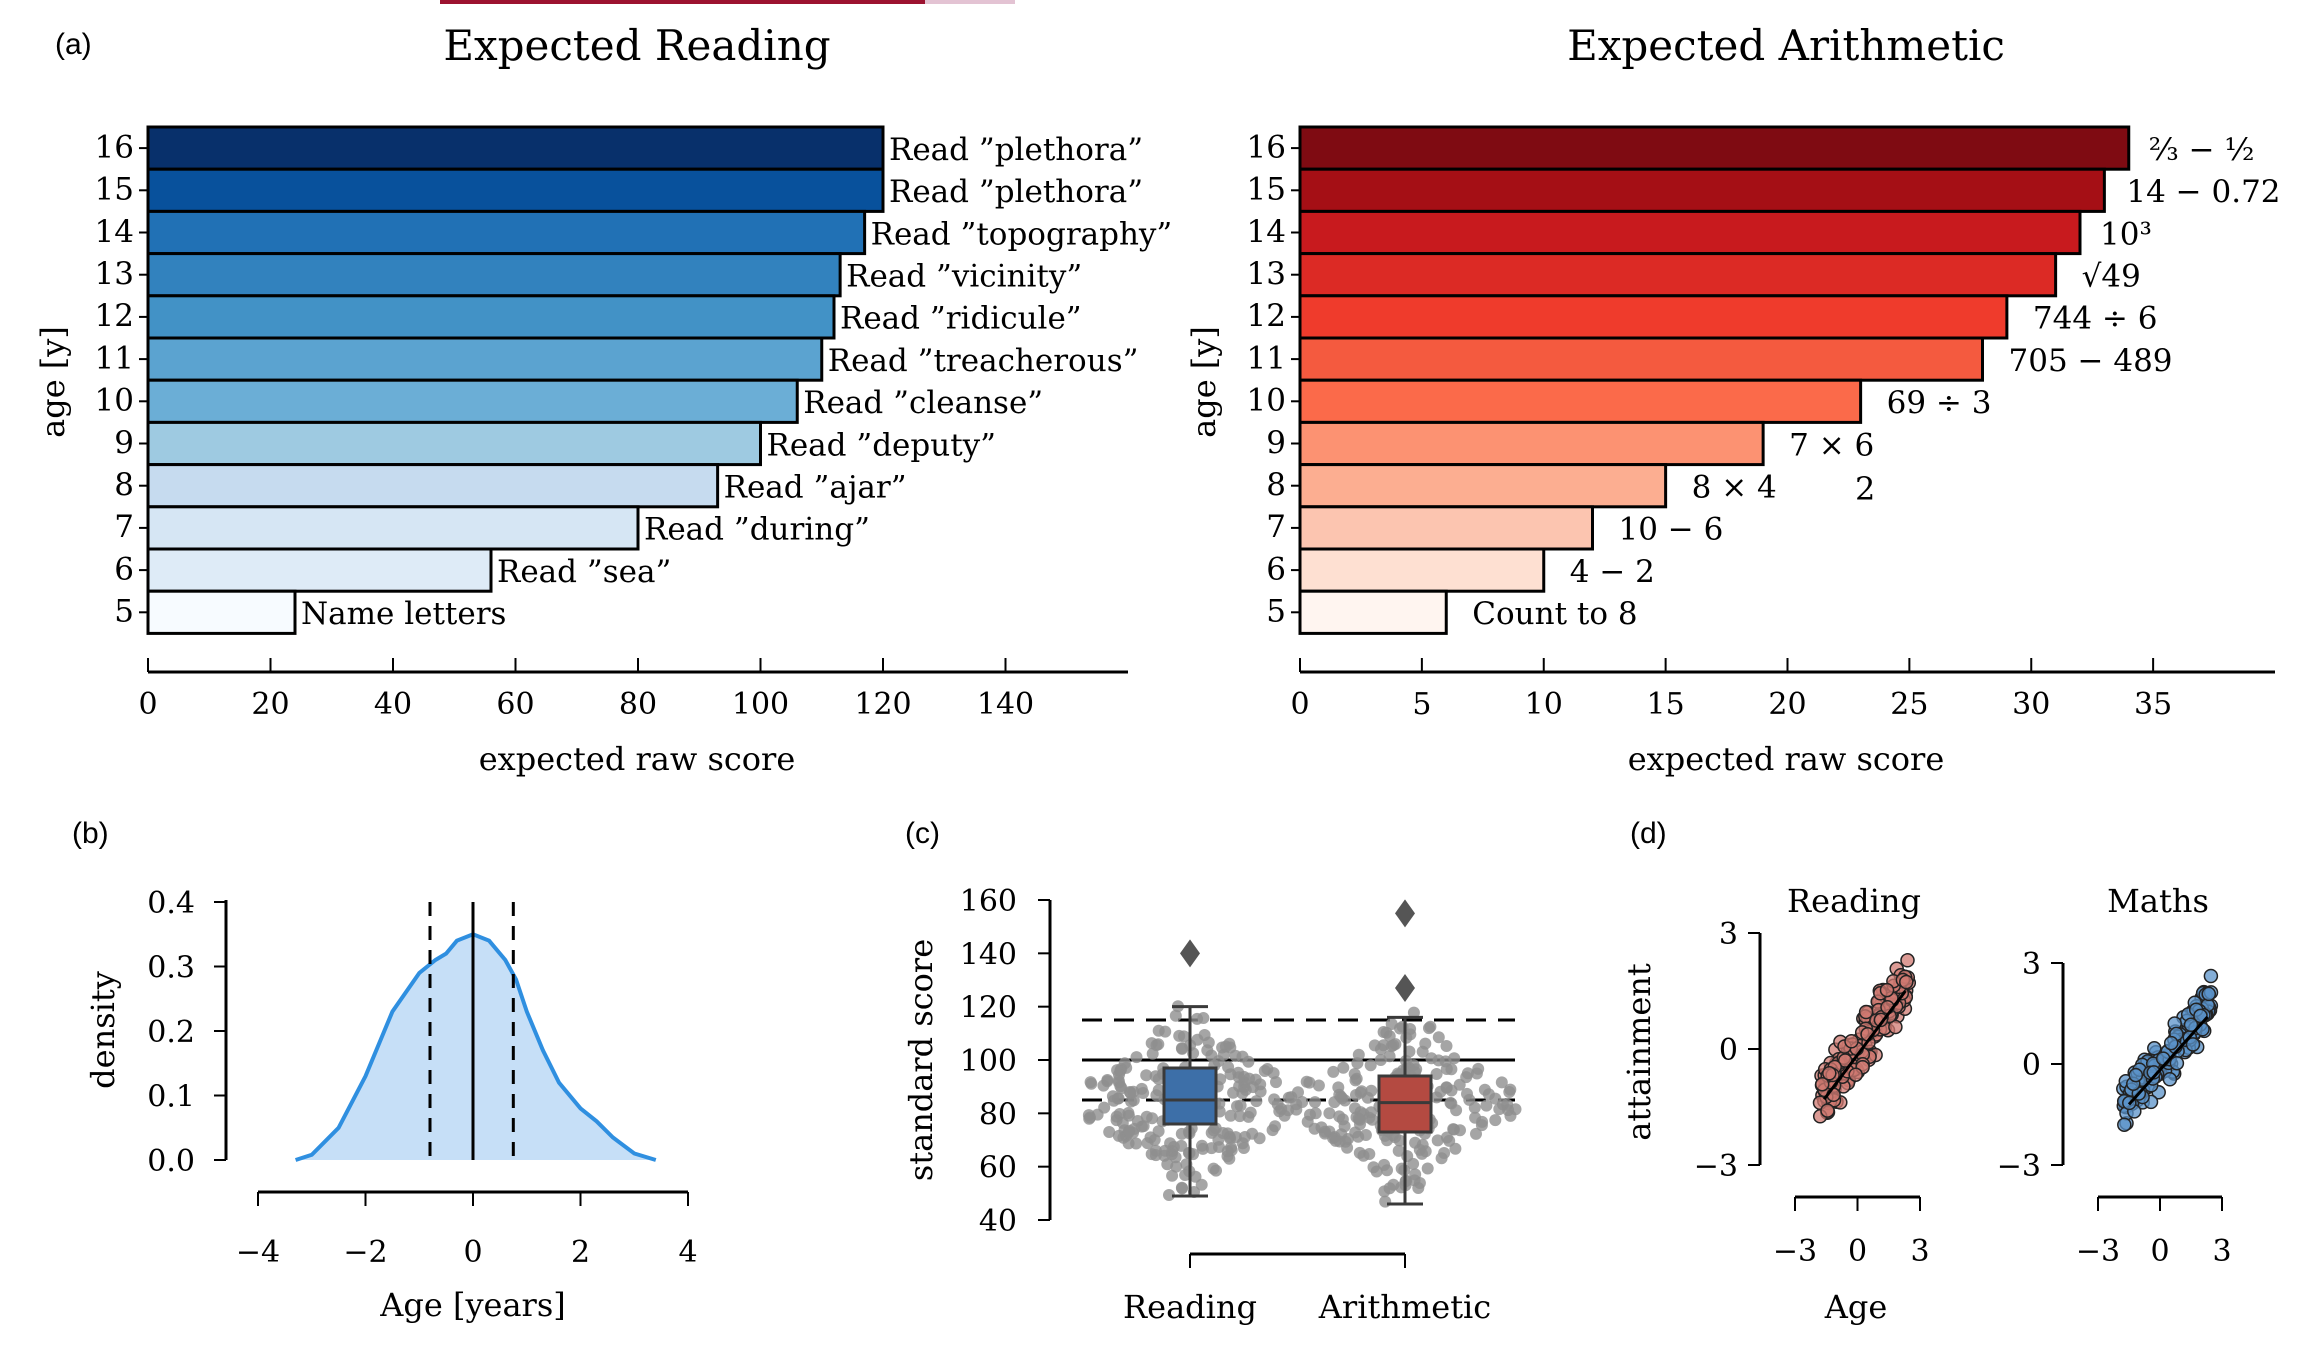 This screenshot has width=2314, height=1350. I want to click on arithmetic-xtick-label: 30, so click(2031, 704).